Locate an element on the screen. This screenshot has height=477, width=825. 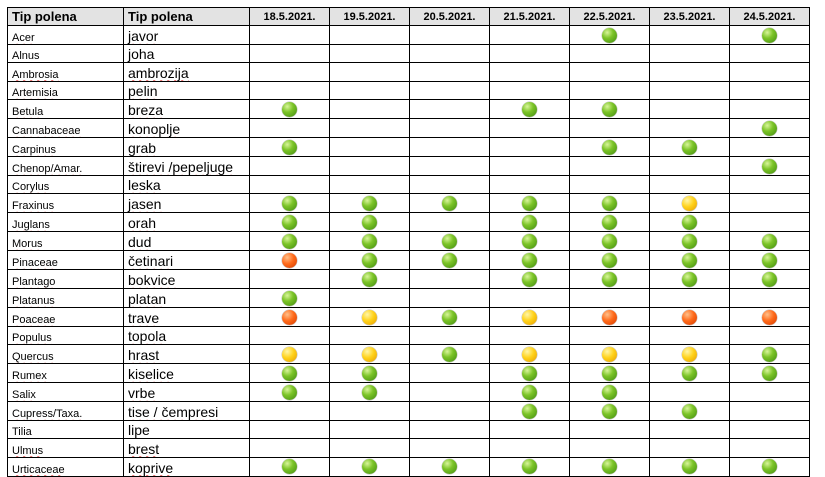
table-row: Ambrosia ambrozija is located at coordinates (408, 72).